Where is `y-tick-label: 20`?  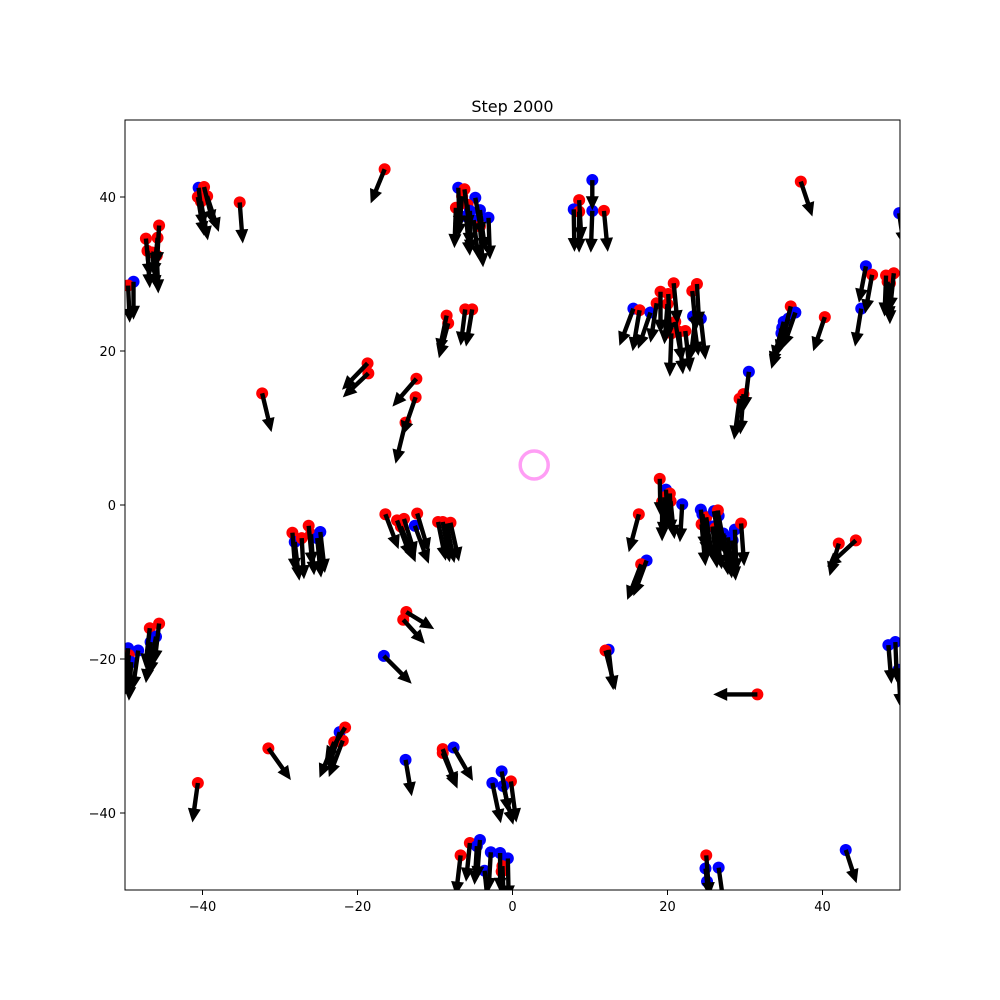
y-tick-label: 20 is located at coordinates (107, 352).